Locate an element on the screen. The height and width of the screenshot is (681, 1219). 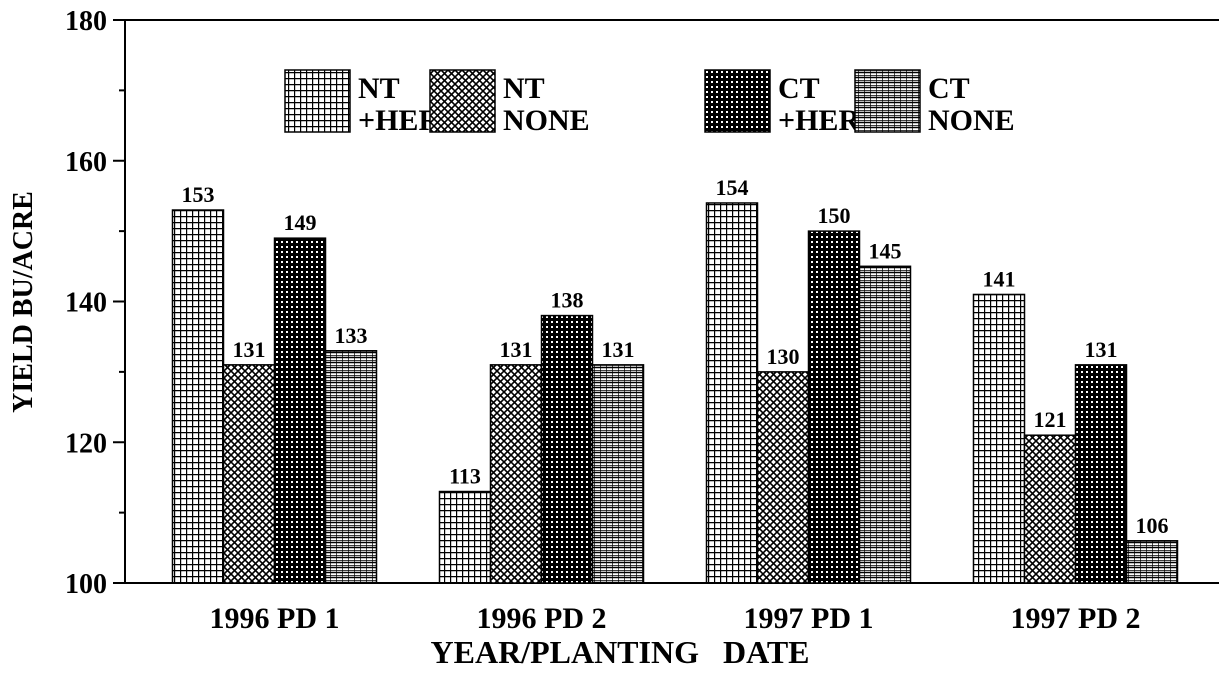
legend-label: CT NONE is located at coordinates (971, 104).